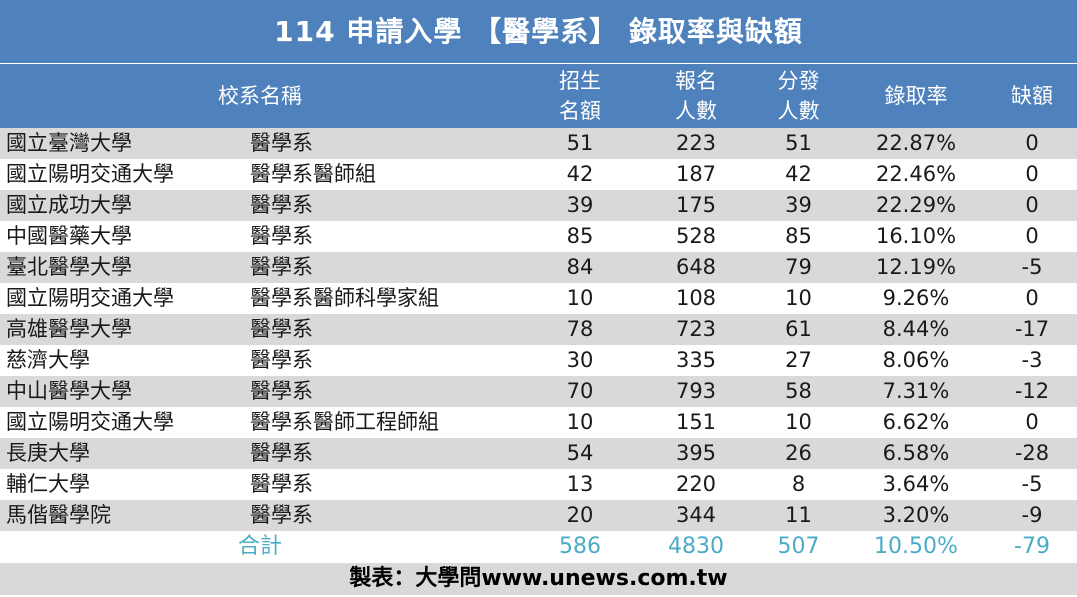 This screenshot has width=1077, height=597. What do you see at coordinates (538, 515) in the screenshot?
I see `table-row: 馬偕醫學院 醫學系 20 344 11 3.20% -9` at bounding box center [538, 515].